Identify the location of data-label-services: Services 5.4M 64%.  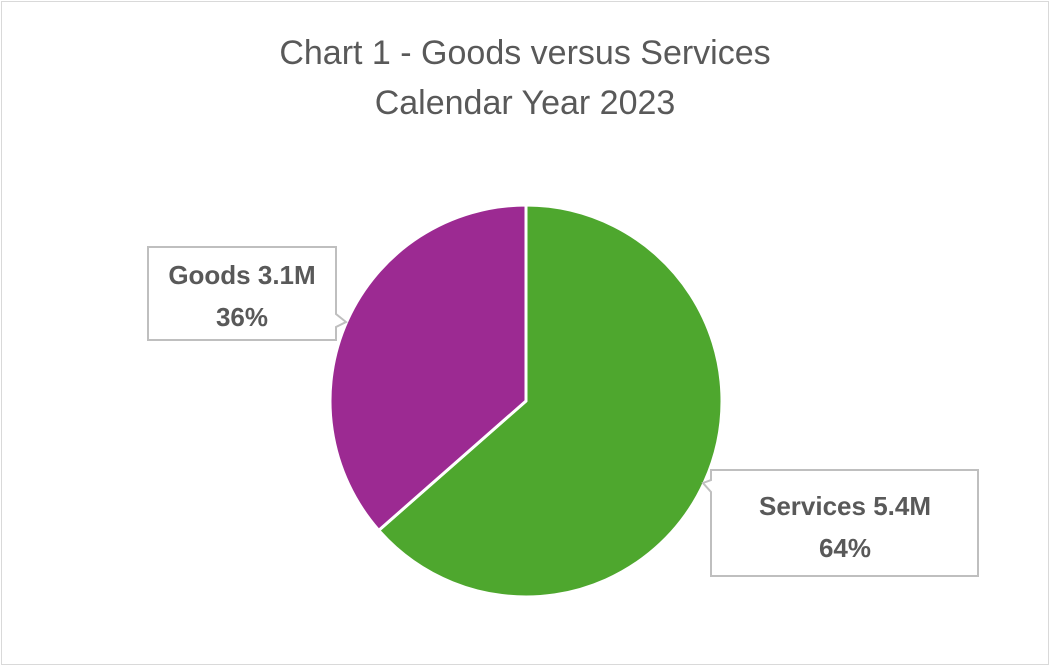
(840, 523).